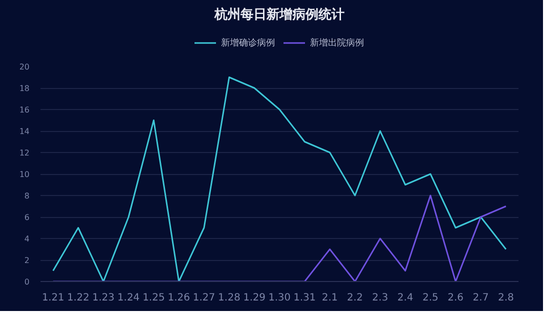  Describe the element at coordinates (380, 298) in the screenshot. I see `x-tick-label: 2.3` at that location.